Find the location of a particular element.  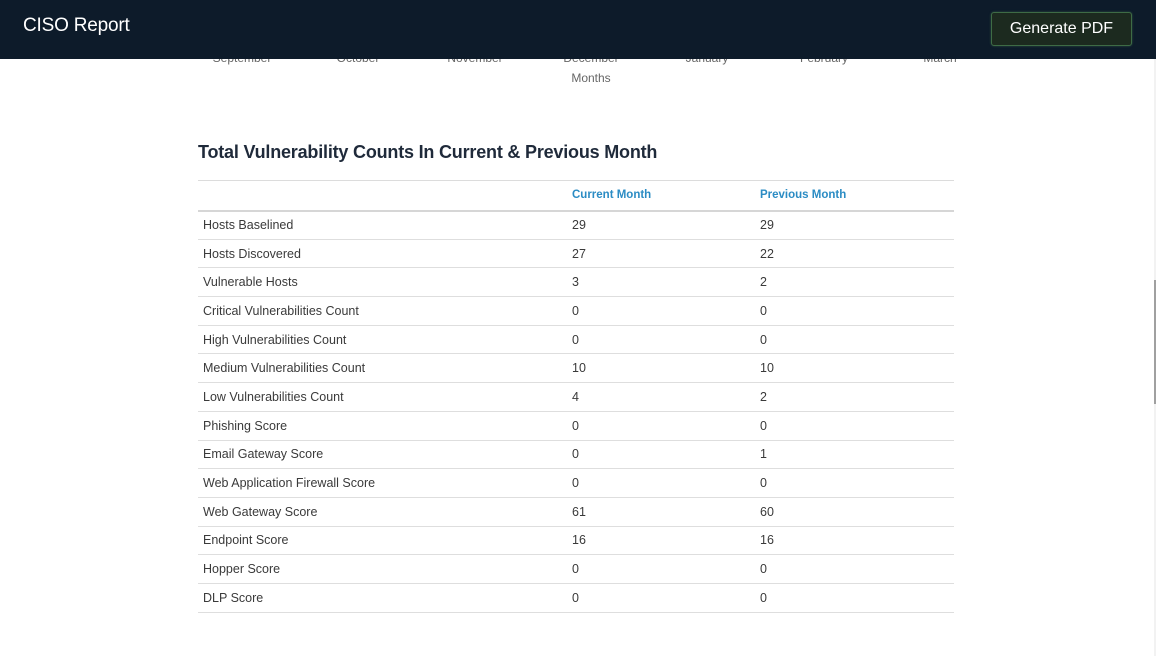

previous-month-cell: 16 is located at coordinates (854, 541).